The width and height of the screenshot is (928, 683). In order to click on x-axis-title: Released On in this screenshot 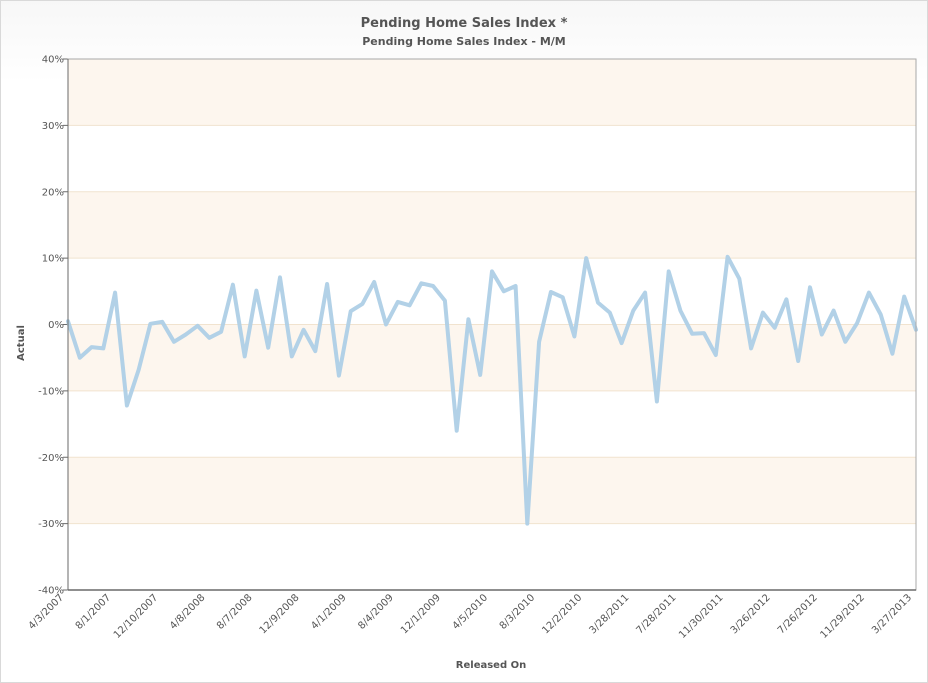, I will do `click(491, 665)`.